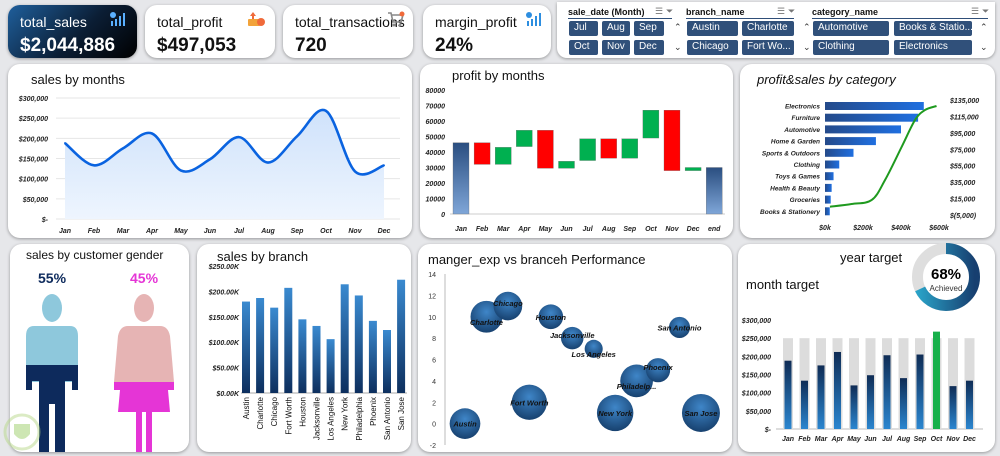 The height and width of the screenshot is (456, 1000). Describe the element at coordinates (33, 119) in the screenshot. I see `y-tick-label: $250,000` at that location.